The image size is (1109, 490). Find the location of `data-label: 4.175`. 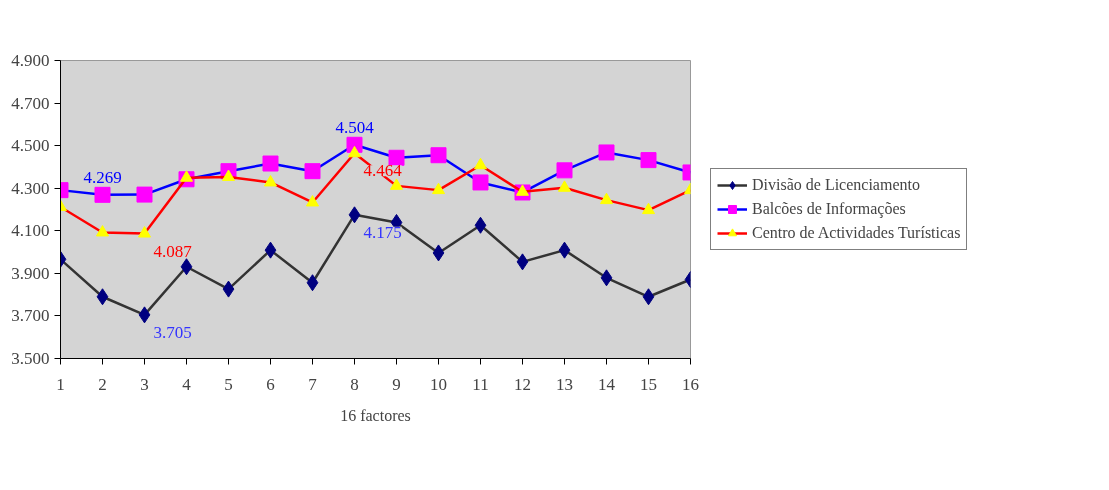

data-label: 4.175 is located at coordinates (382, 232).